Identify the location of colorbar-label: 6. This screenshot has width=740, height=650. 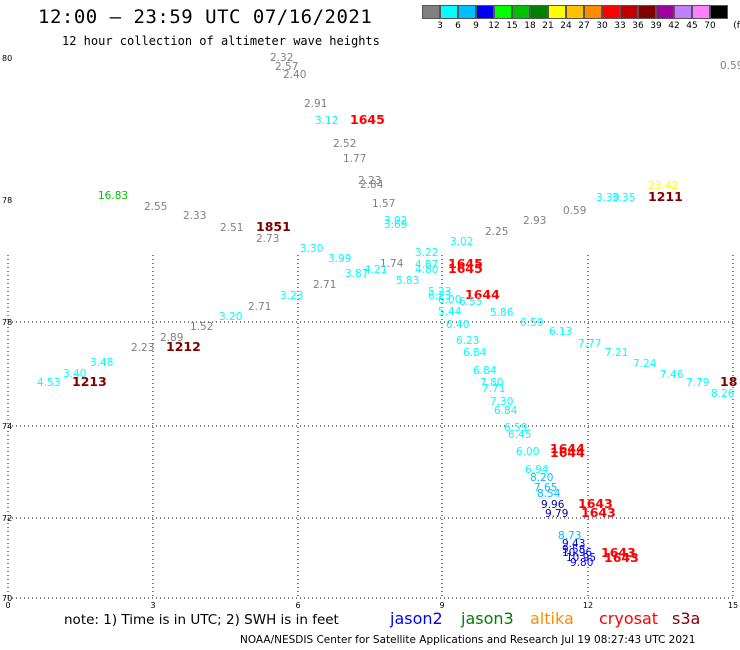
(458, 26).